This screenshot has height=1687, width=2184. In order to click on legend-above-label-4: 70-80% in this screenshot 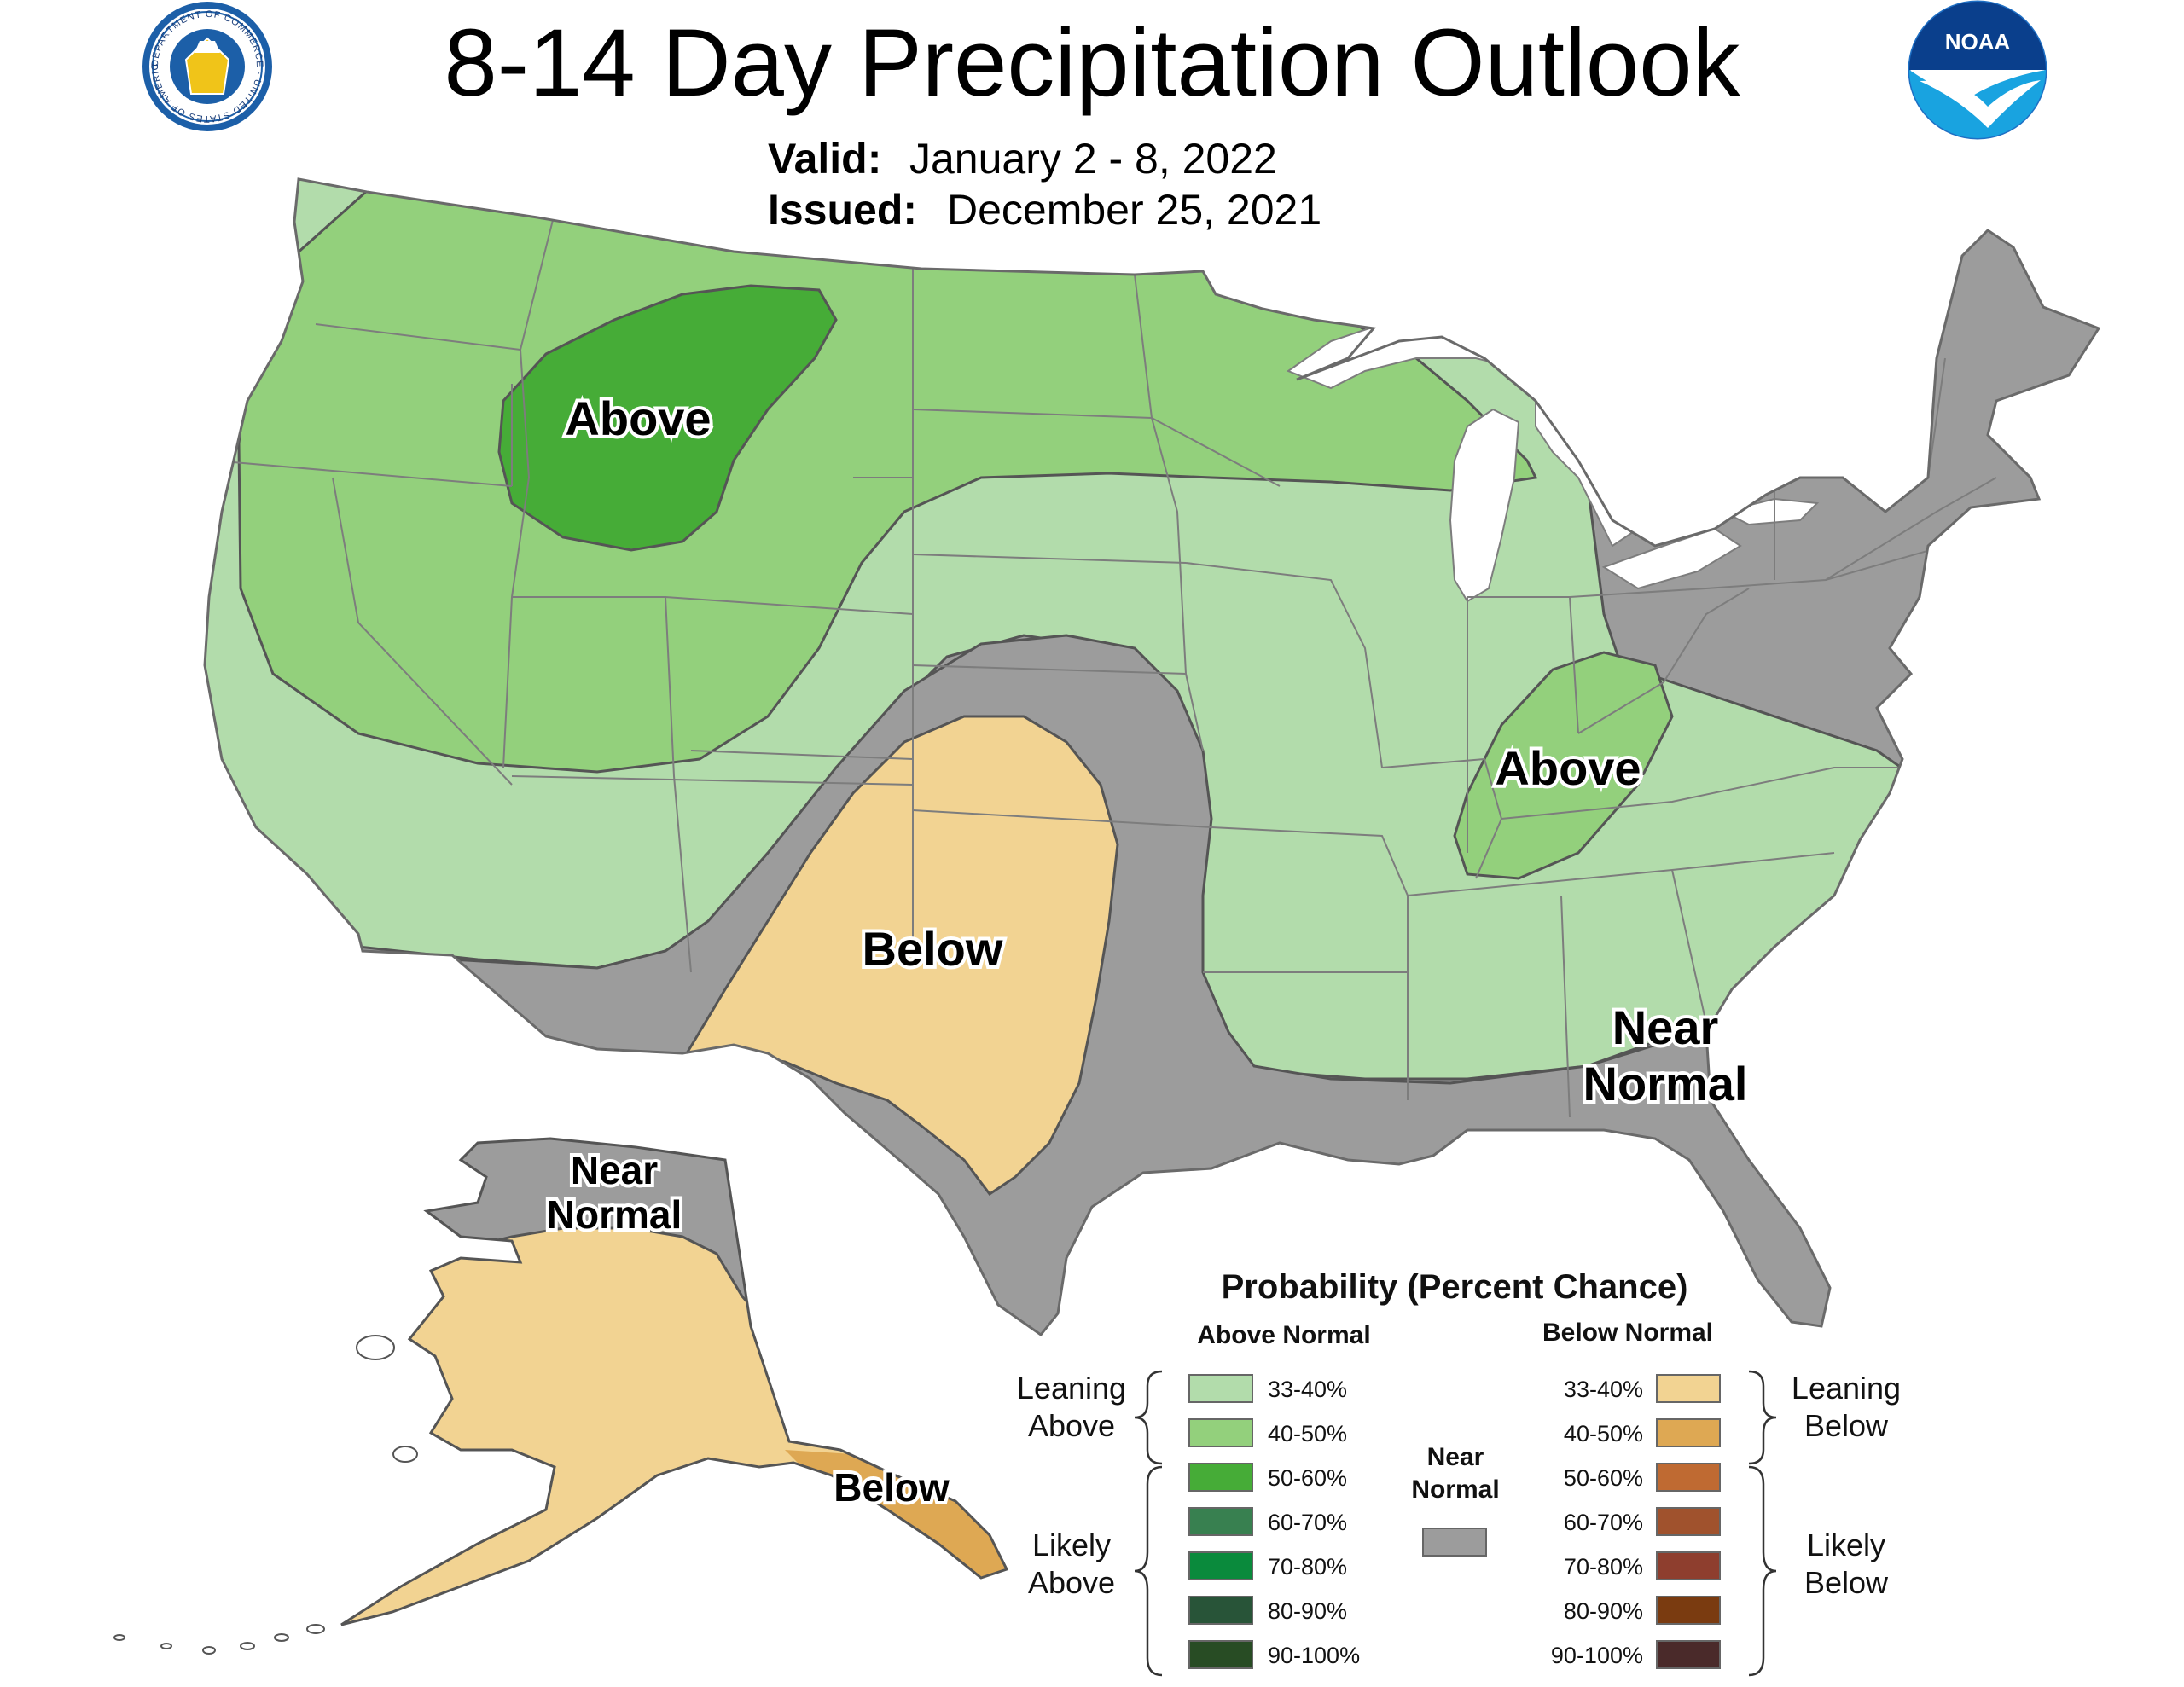, I will do `click(1308, 1567)`.